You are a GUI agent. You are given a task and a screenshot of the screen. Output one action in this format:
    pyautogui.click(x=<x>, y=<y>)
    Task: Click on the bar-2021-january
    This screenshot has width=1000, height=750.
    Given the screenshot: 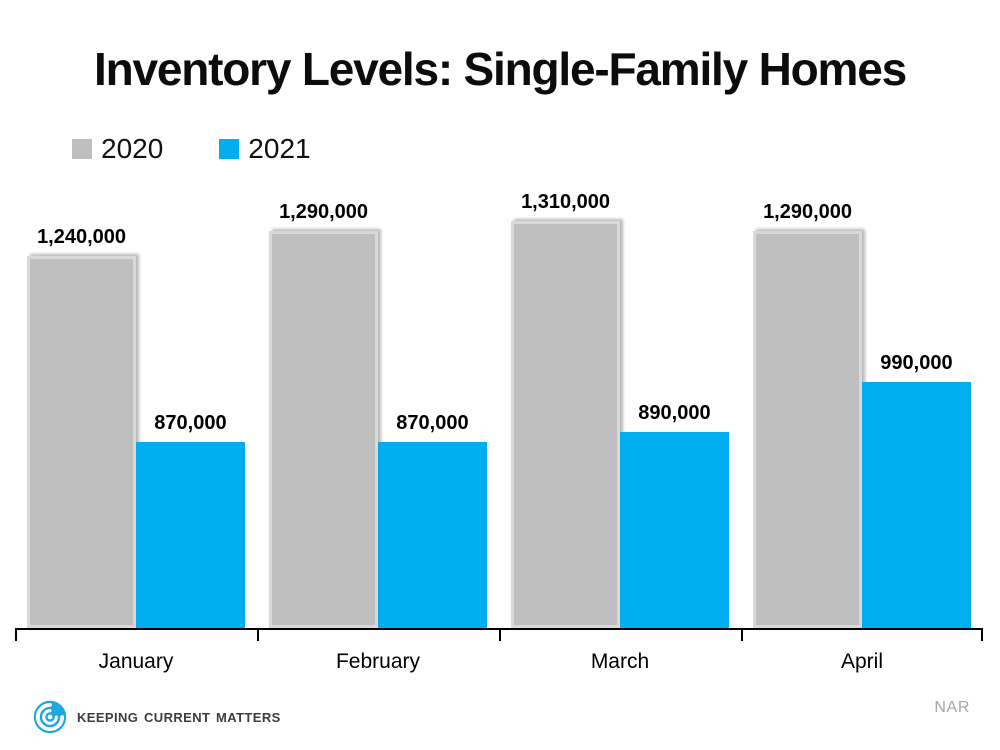 What is the action you would take?
    pyautogui.click(x=190, y=535)
    